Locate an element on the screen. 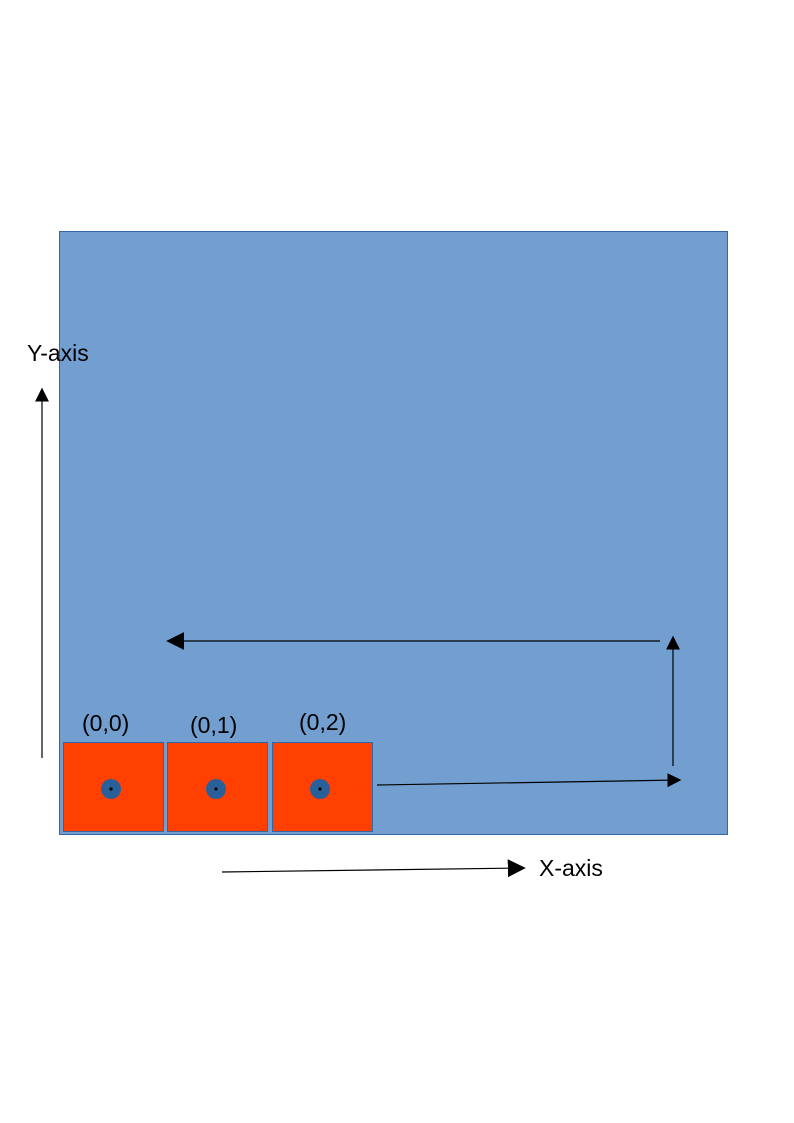  y-axis-label: Y-axis is located at coordinates (58, 353).